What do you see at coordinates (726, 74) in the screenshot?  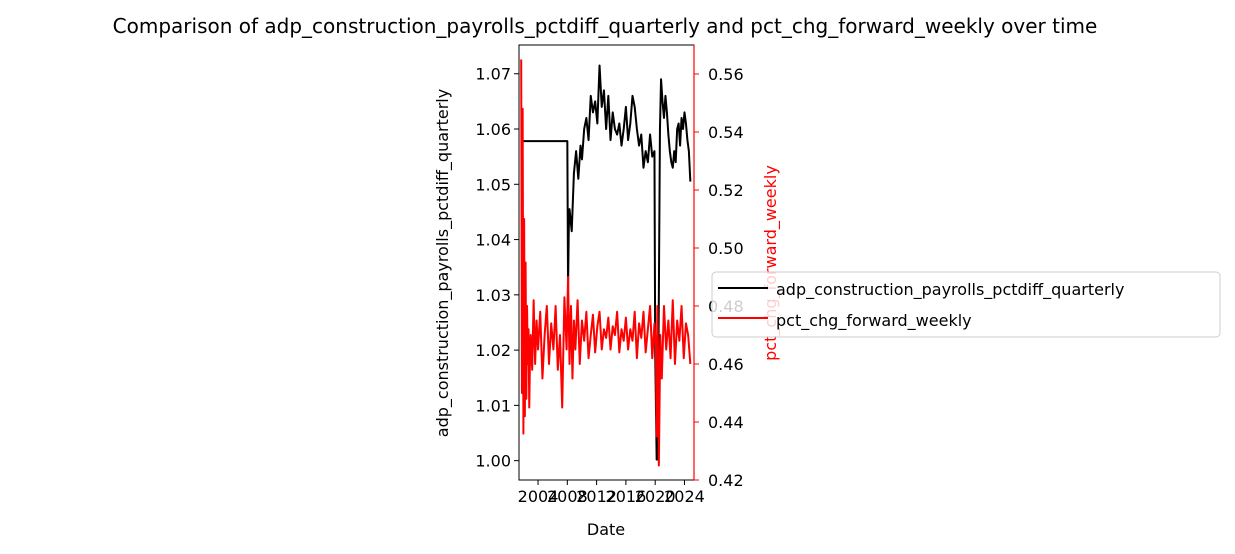 I see `y-right-tick-label: 0.56` at bounding box center [726, 74].